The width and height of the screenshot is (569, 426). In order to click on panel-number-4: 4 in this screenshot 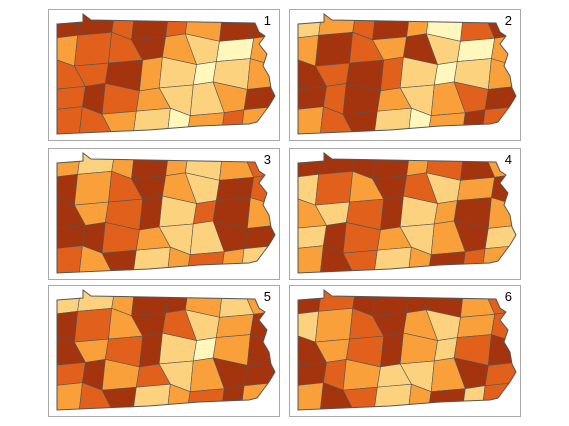, I will do `click(508, 159)`.